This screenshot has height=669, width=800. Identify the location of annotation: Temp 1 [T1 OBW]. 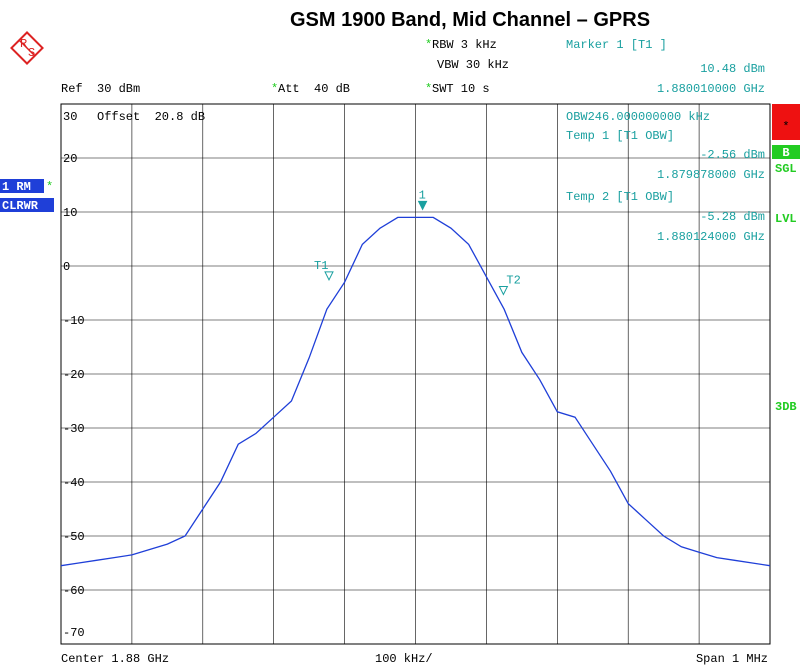
(620, 136).